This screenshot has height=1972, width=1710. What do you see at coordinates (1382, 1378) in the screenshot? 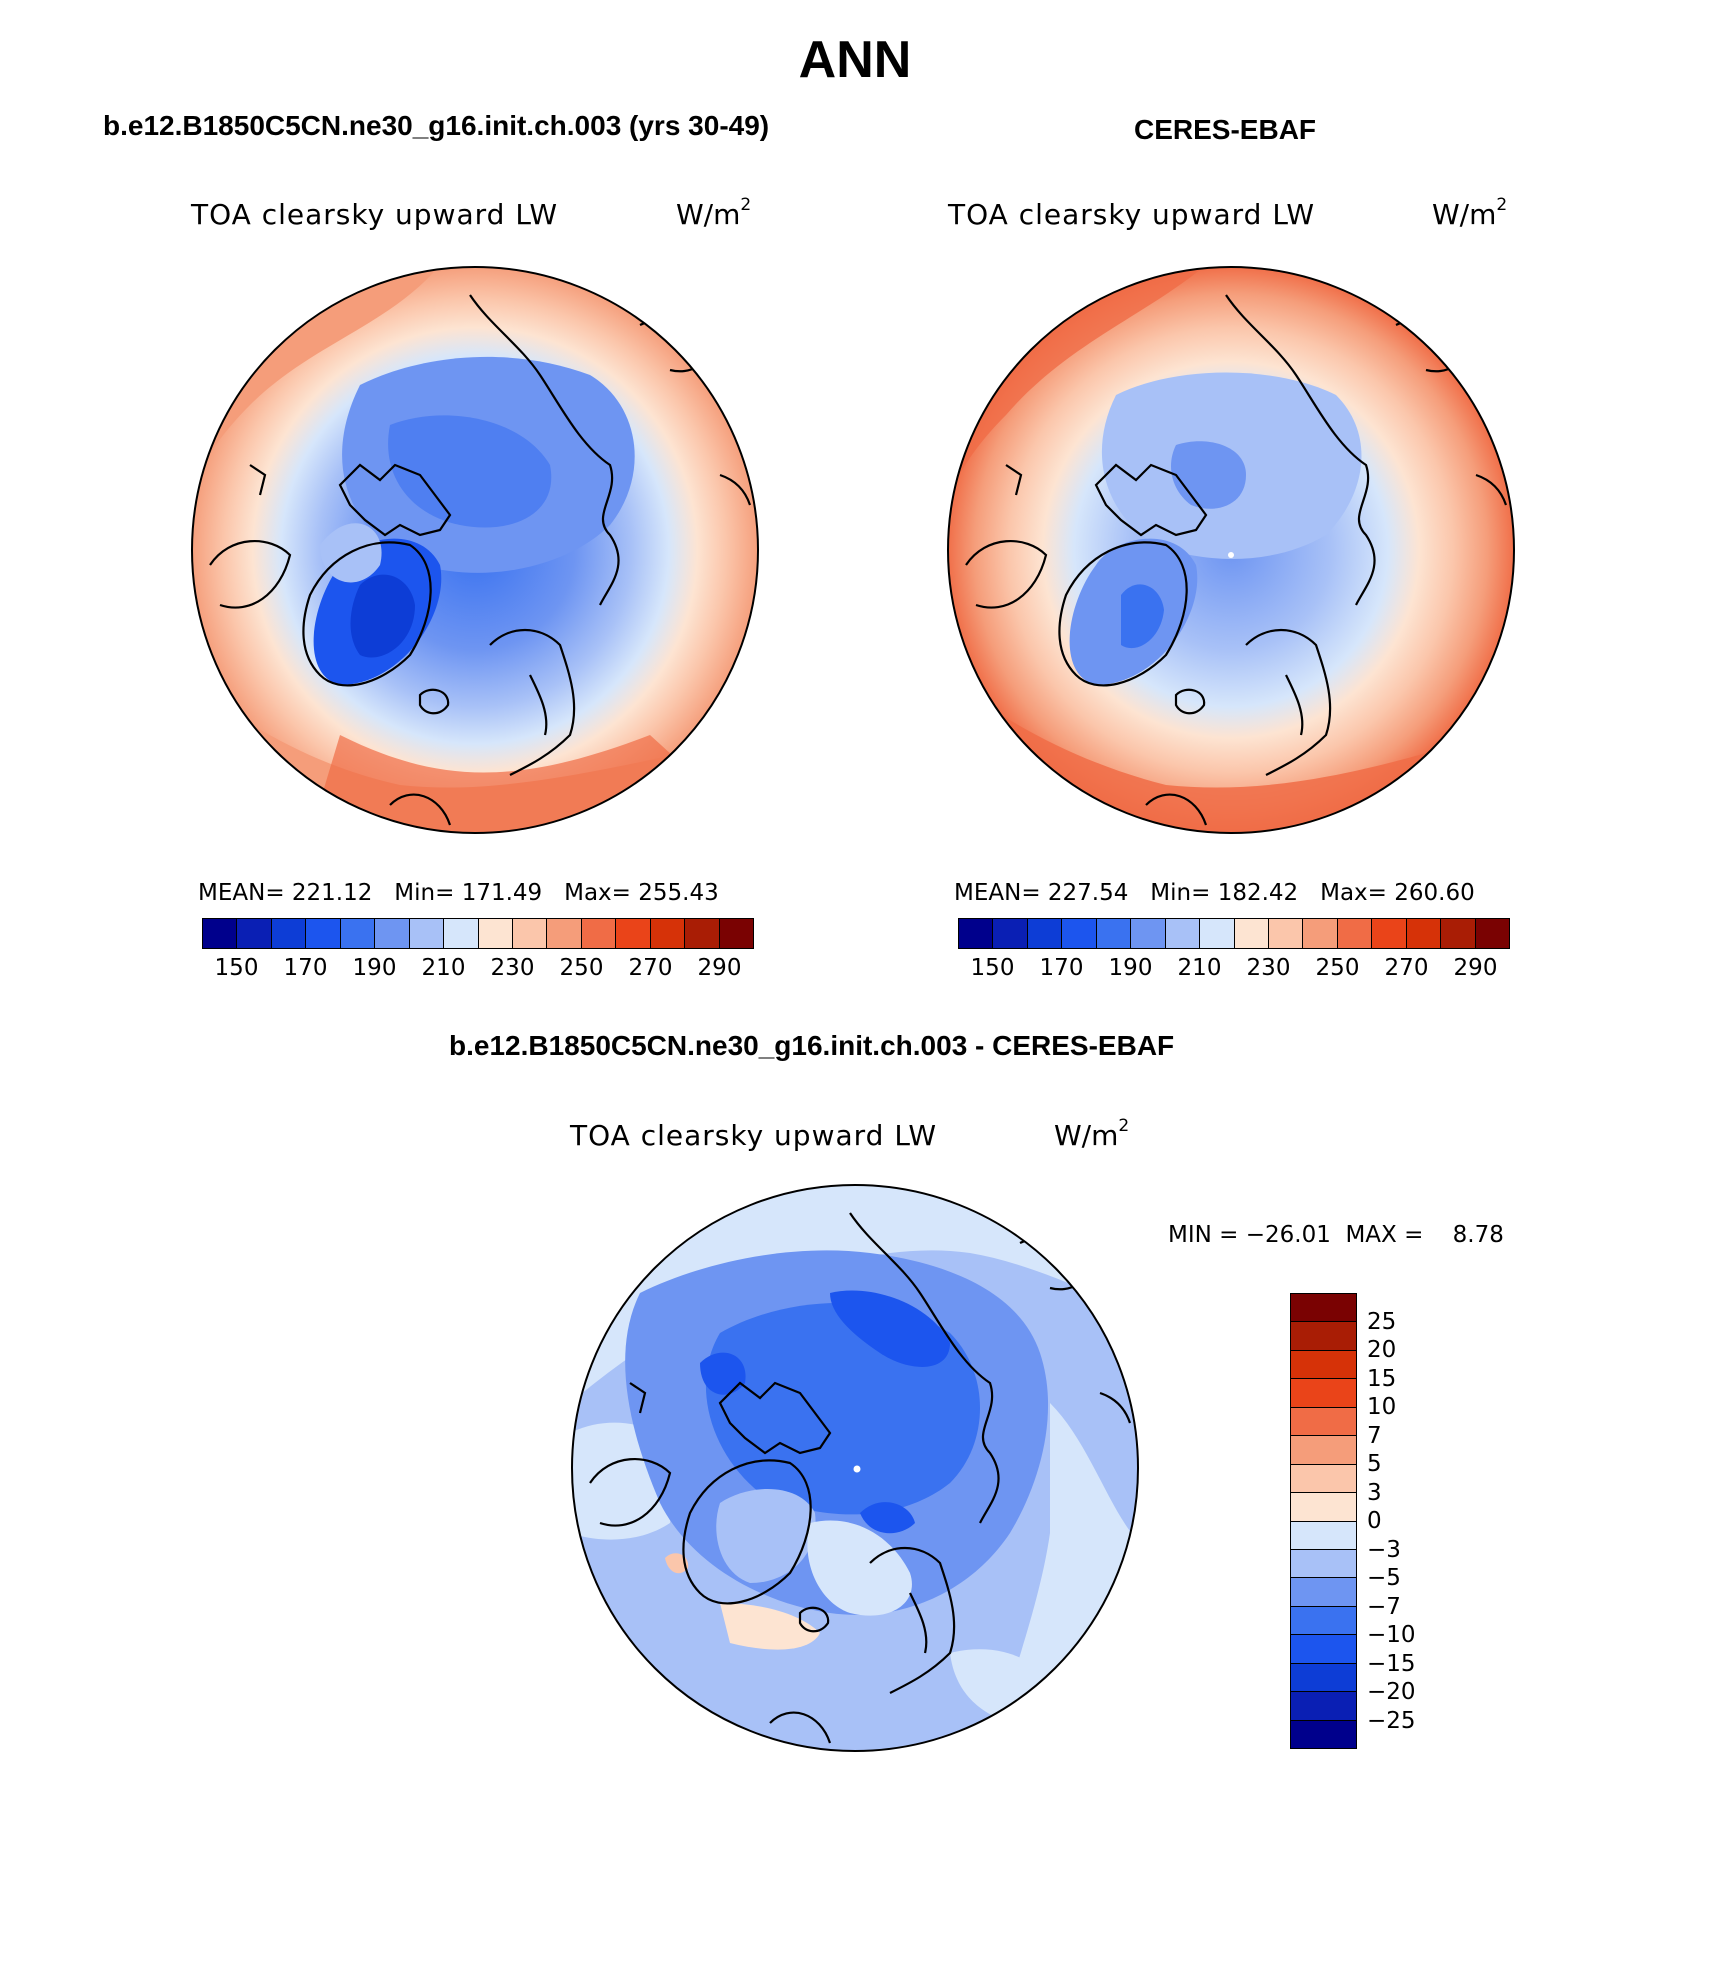
I see `colorbar-tick-label: 15` at bounding box center [1382, 1378].